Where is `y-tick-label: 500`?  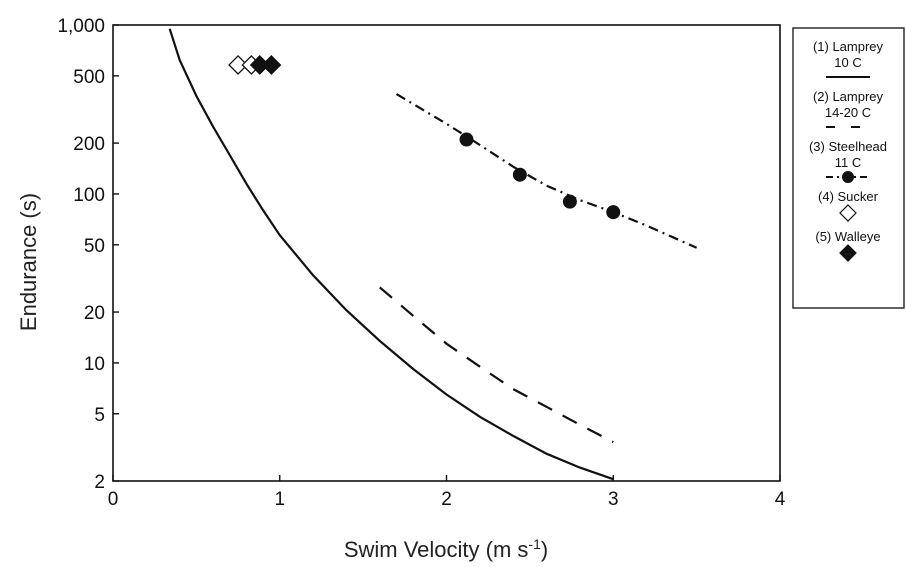
y-tick-label: 500 is located at coordinates (89, 77).